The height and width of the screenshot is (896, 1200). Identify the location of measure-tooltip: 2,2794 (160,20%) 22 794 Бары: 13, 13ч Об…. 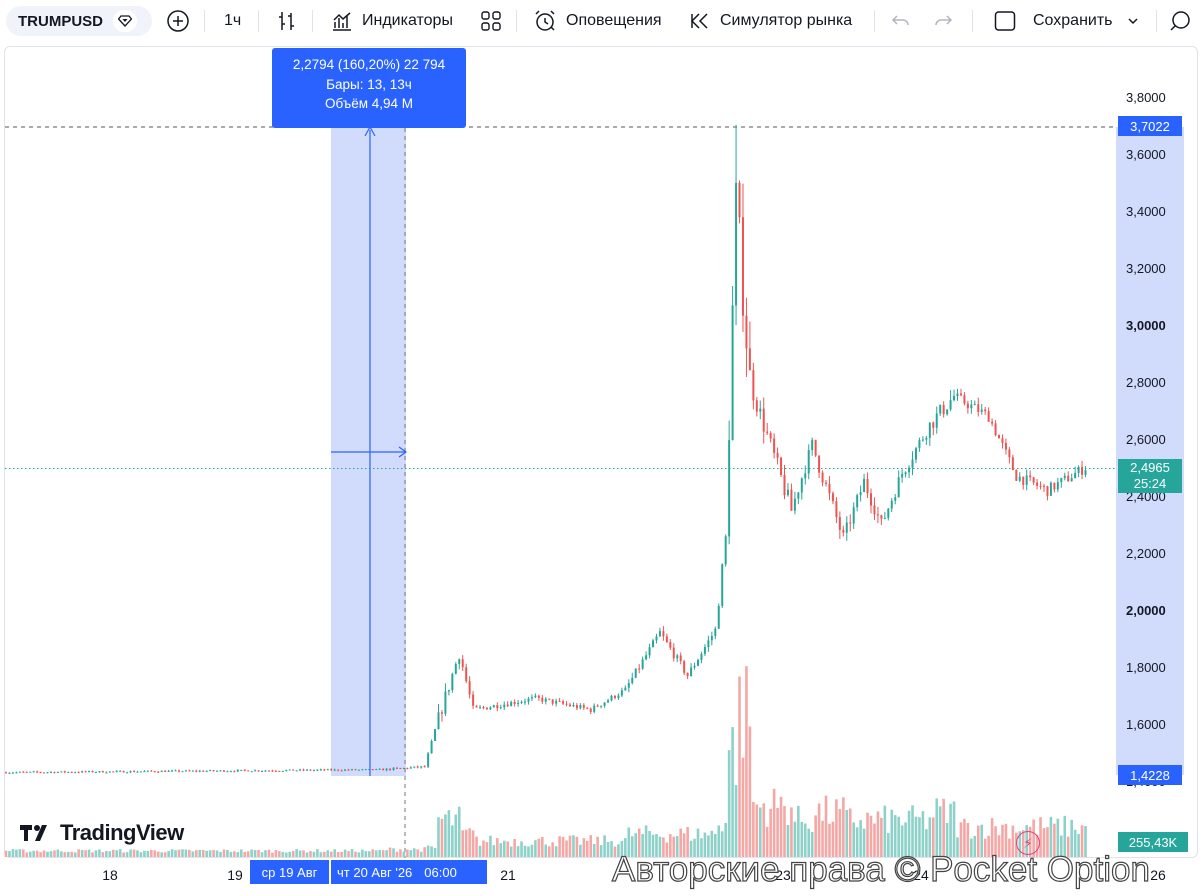
(369, 88).